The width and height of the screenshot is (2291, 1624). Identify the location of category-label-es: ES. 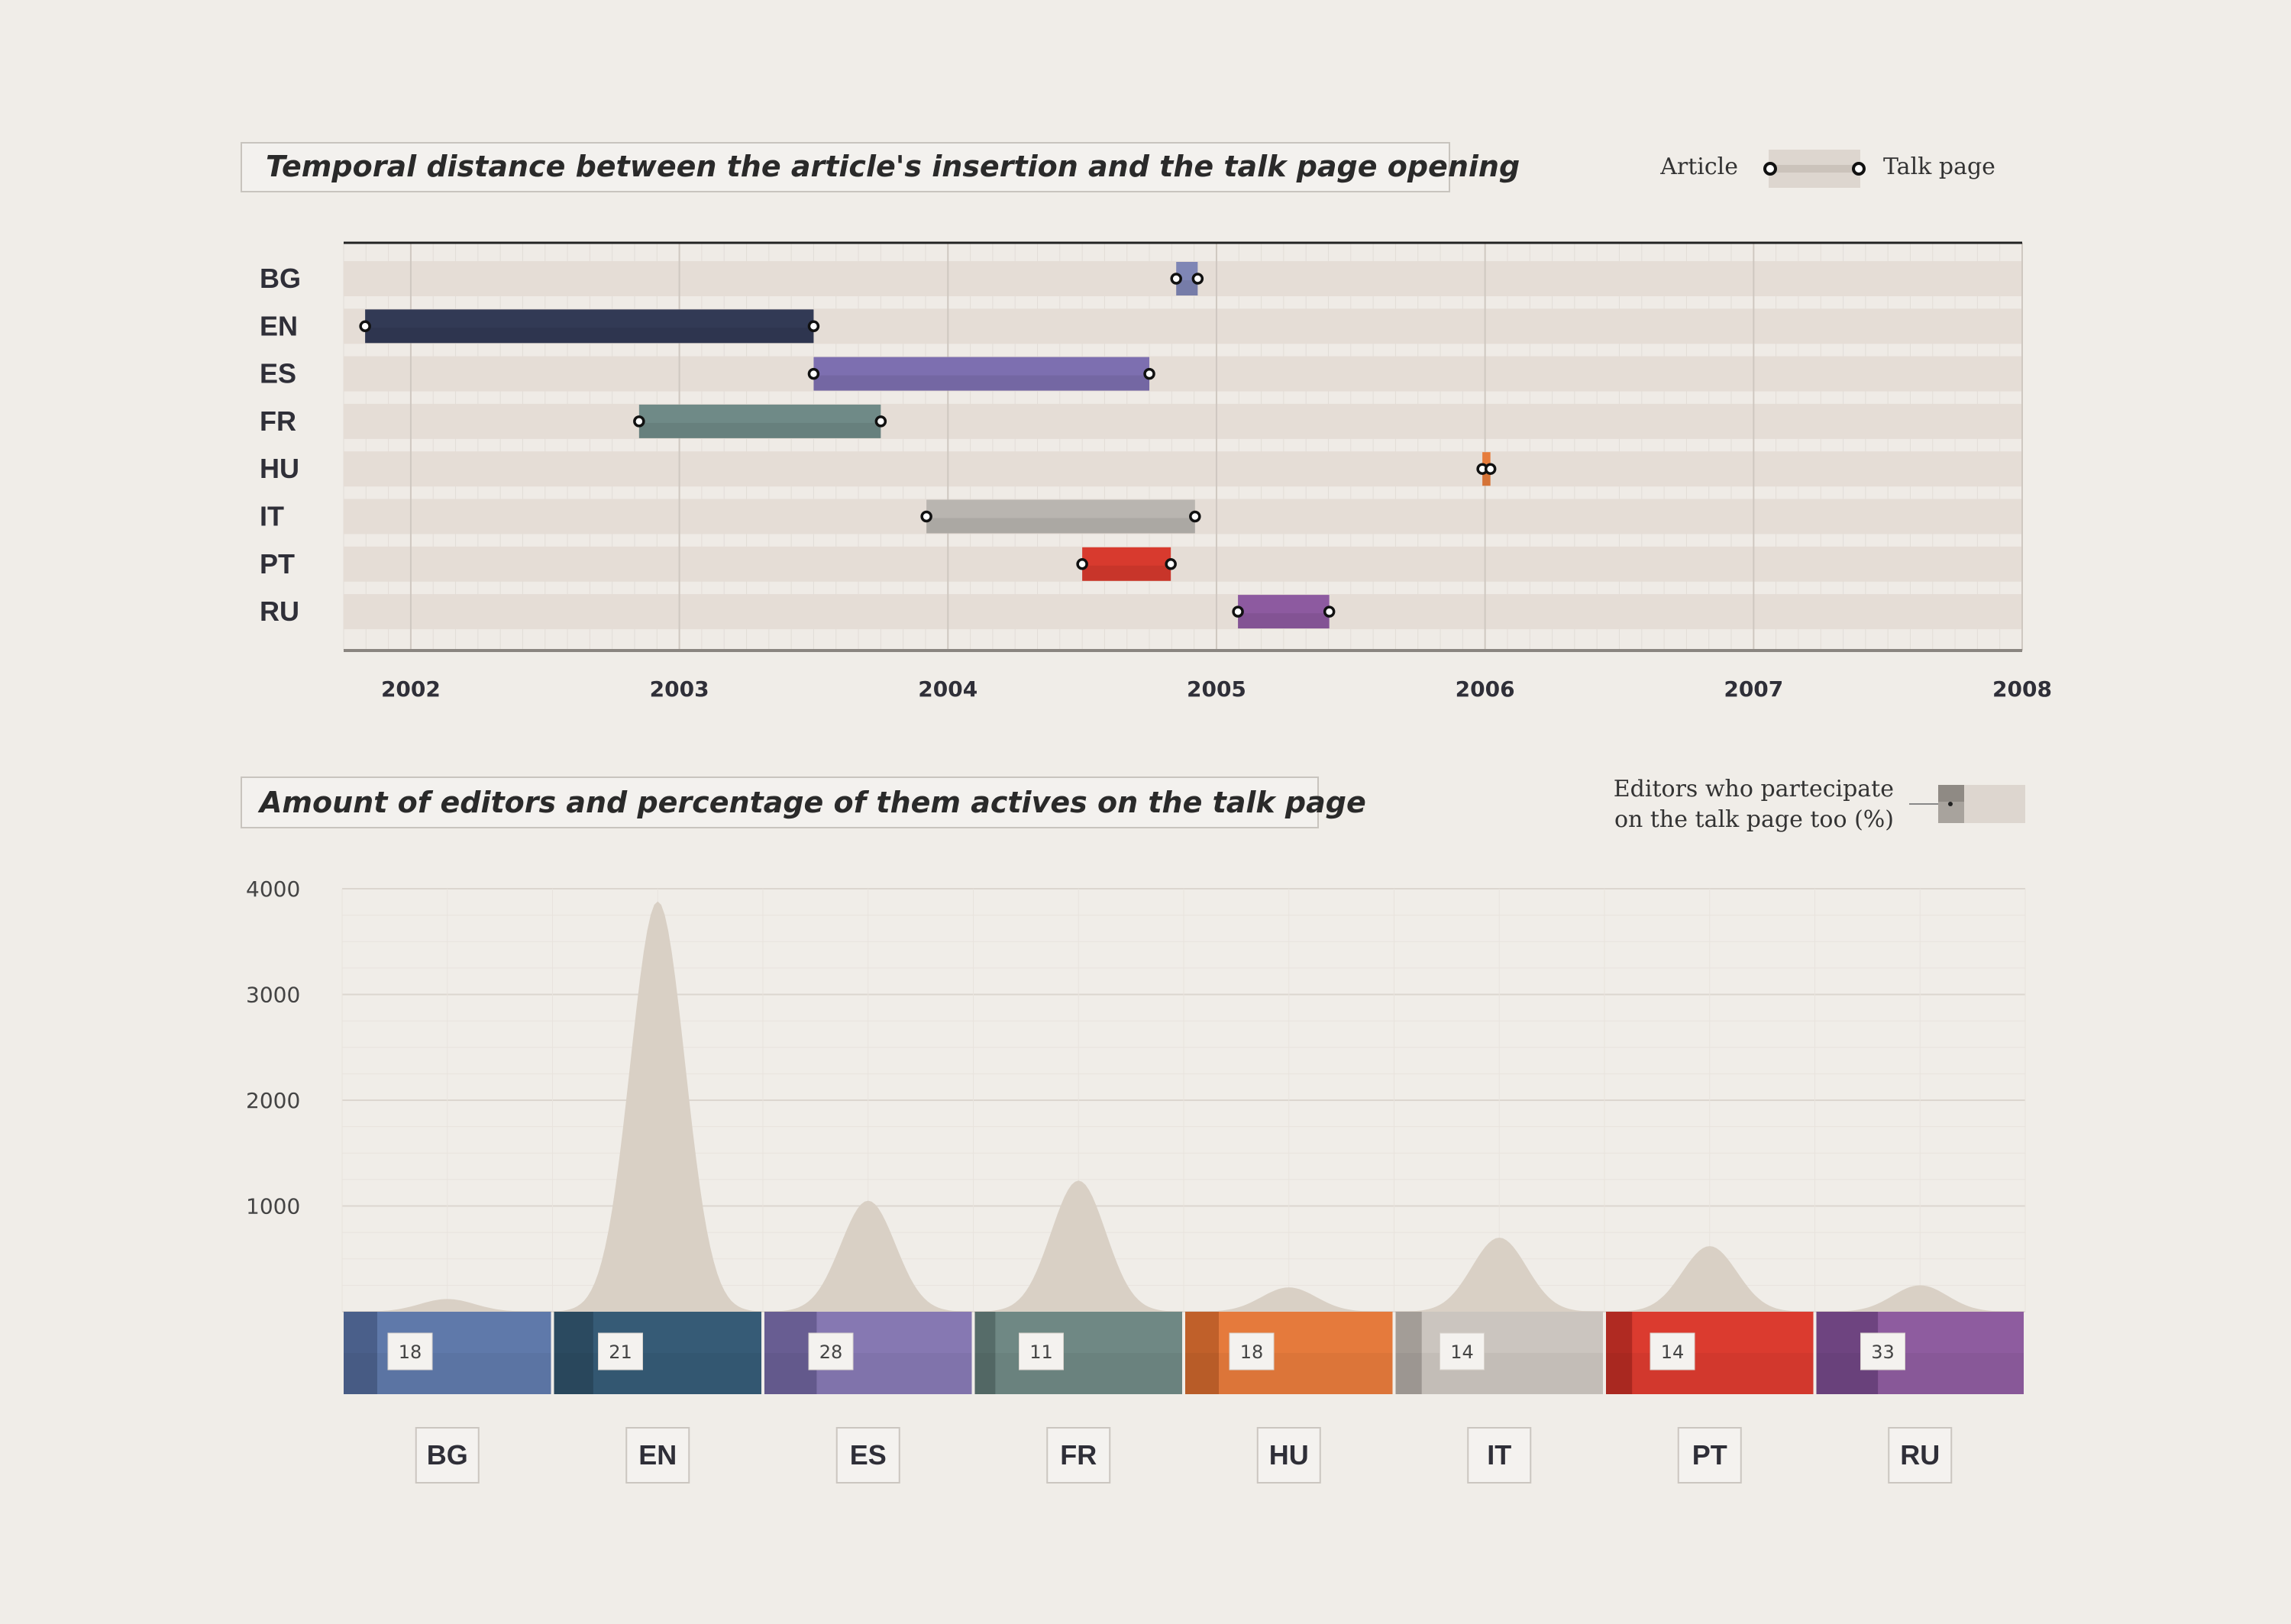
(868, 1455).